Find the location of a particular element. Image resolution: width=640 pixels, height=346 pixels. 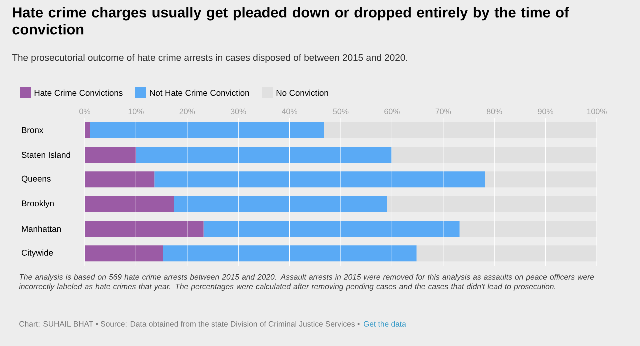

y-tick-label: Brooklyn is located at coordinates (38, 204).